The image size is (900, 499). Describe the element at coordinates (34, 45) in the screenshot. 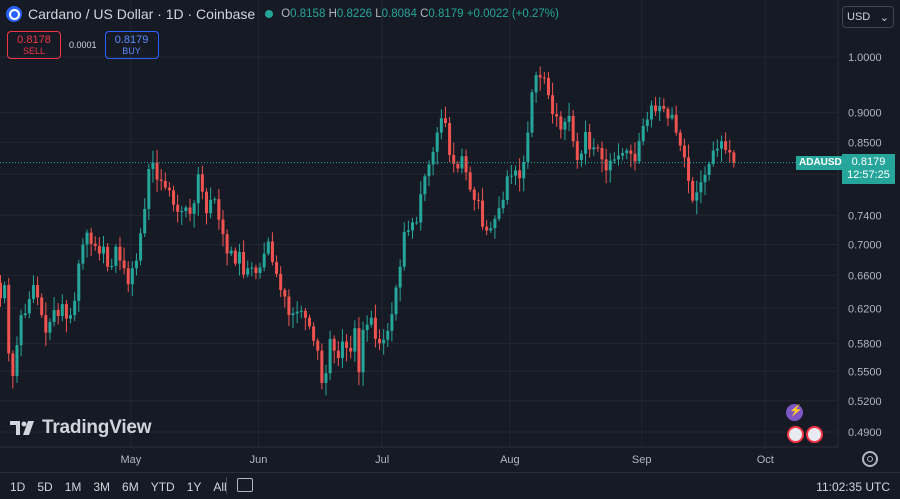

I see `sell-button: 0.8178 SELL` at that location.